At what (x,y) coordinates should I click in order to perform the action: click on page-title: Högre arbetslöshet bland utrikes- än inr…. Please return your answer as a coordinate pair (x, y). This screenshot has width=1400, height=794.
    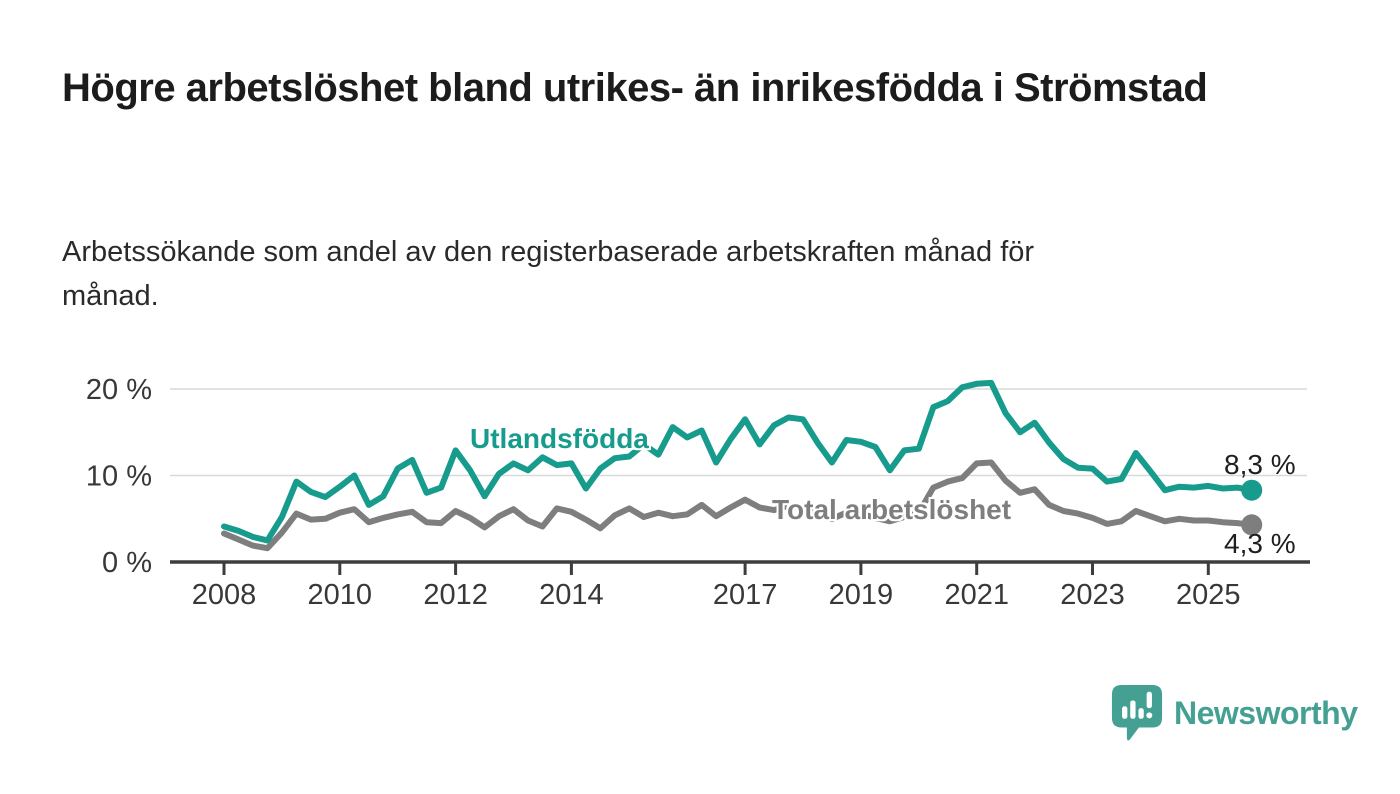
    Looking at the image, I should click on (635, 88).